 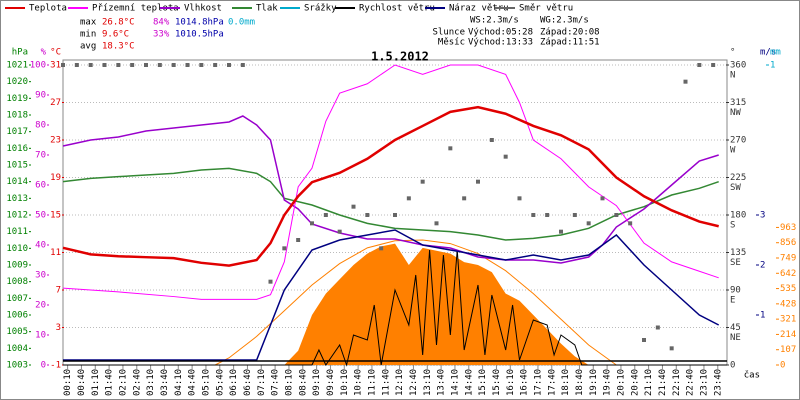 What do you see at coordinates (538, 382) in the screenshot?
I see `x-tick-label: 17:10` at bounding box center [538, 382].